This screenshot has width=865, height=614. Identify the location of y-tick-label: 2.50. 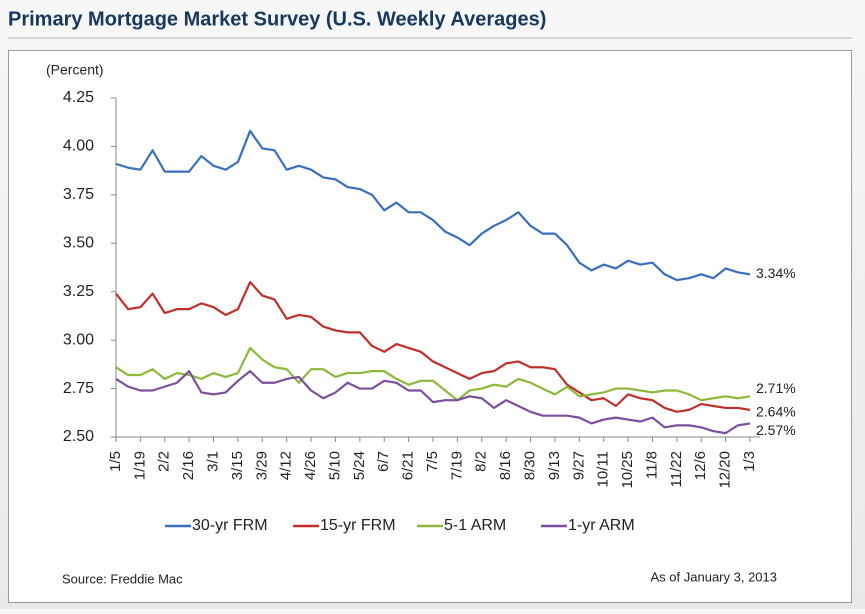
(78, 436).